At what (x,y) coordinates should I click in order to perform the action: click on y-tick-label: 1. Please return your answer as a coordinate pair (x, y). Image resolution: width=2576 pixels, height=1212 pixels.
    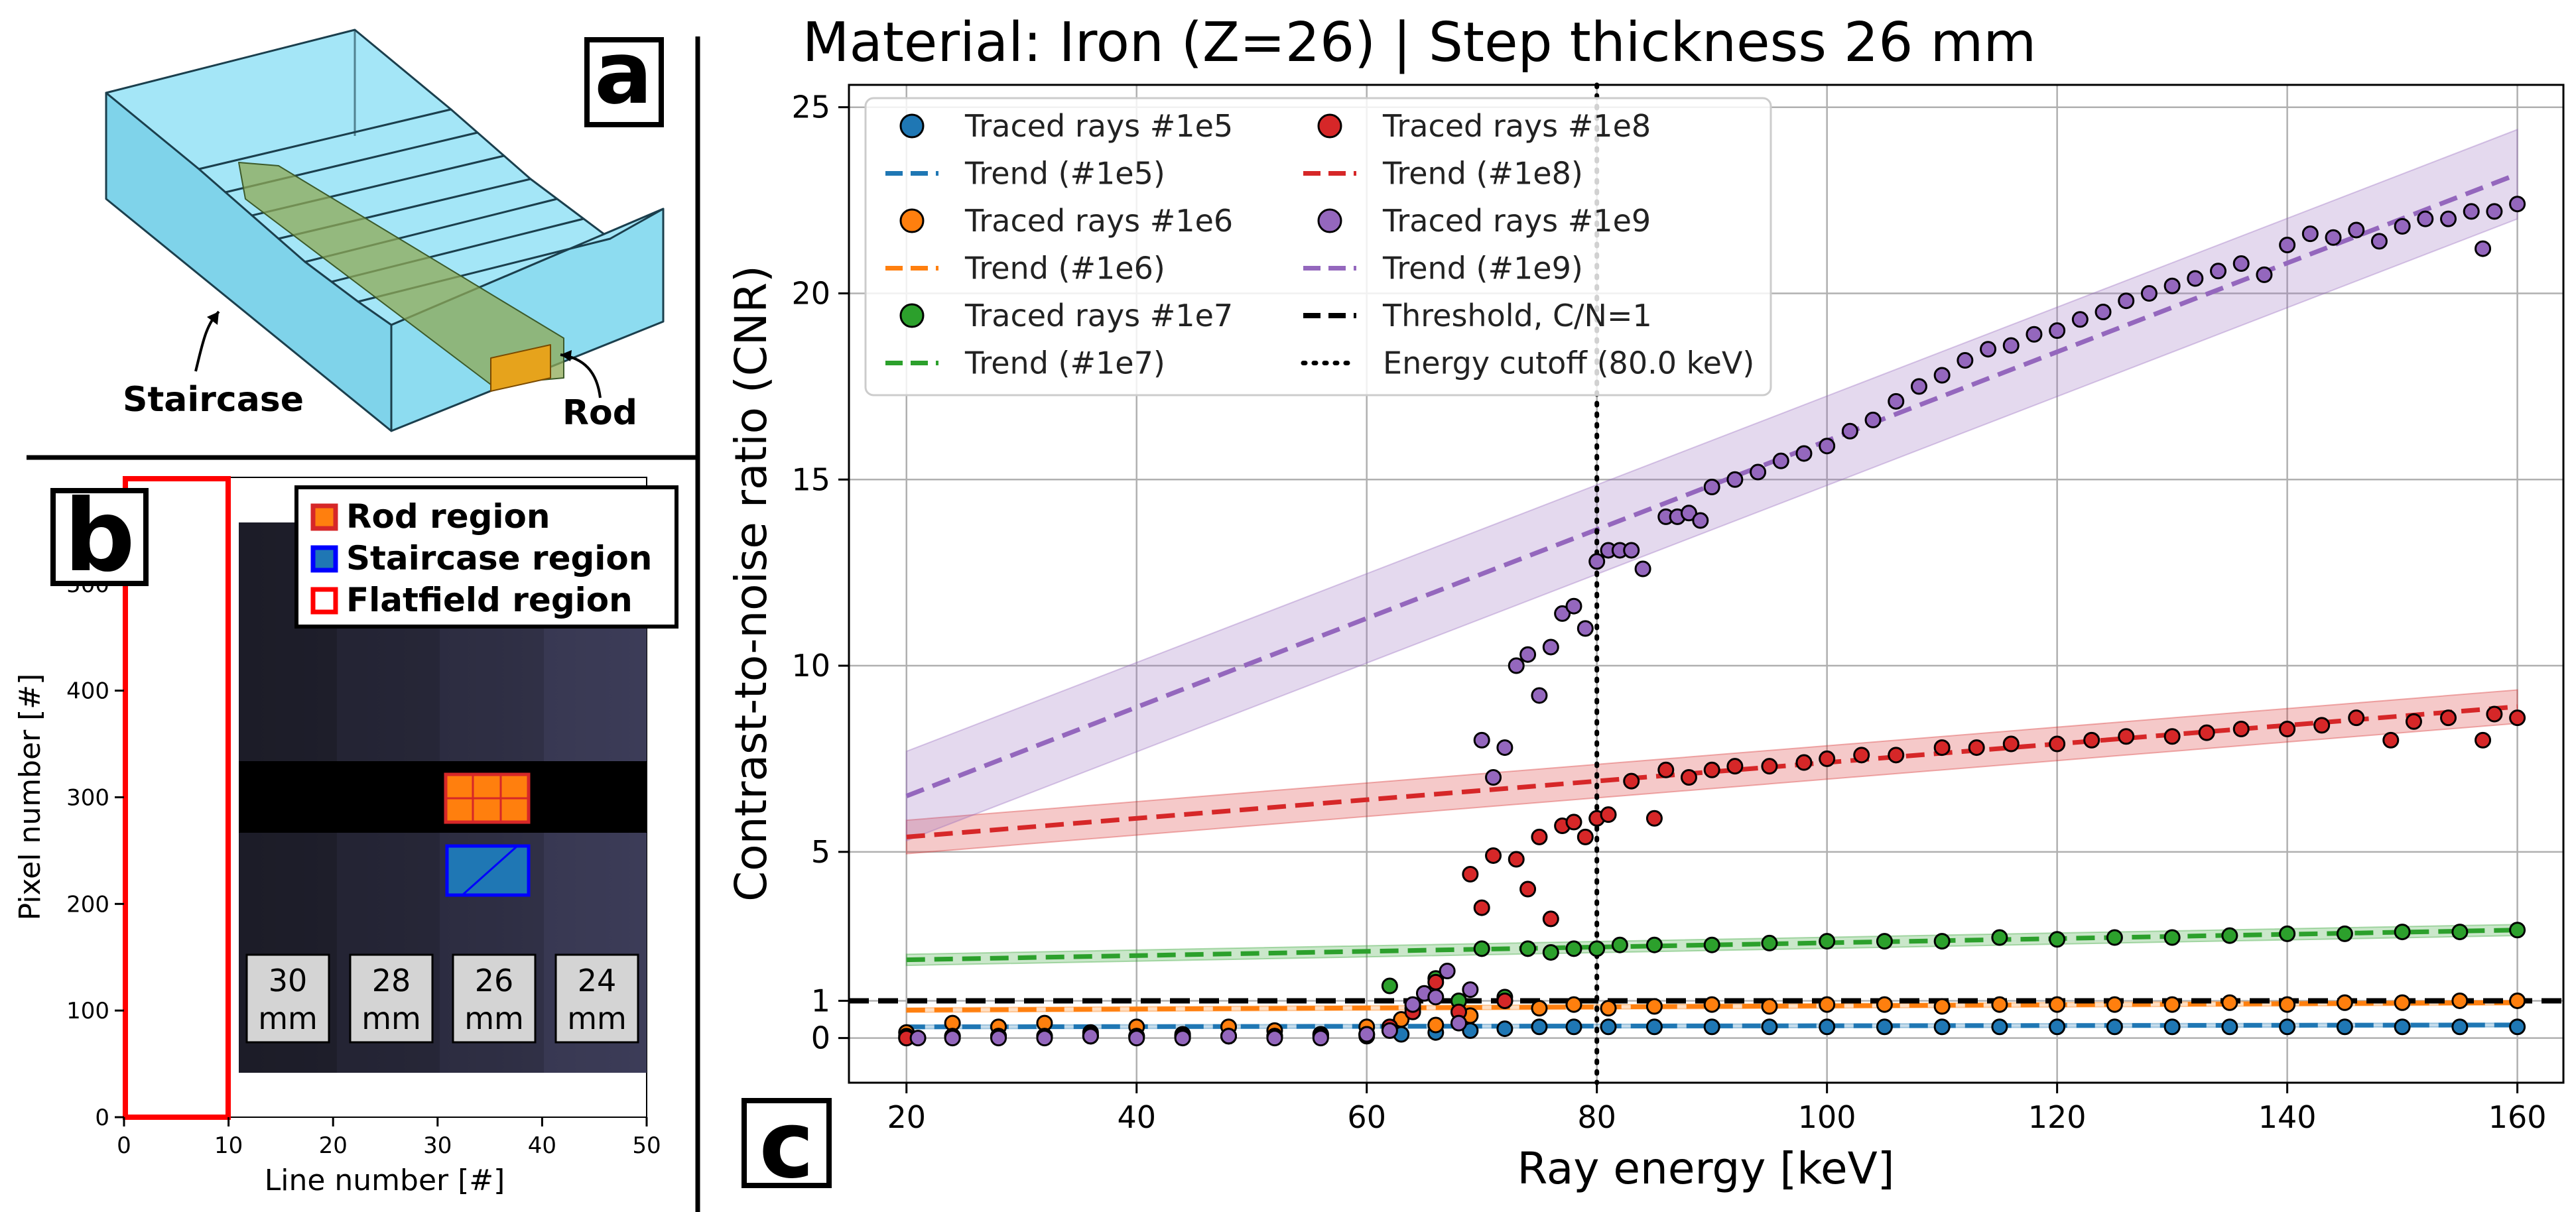
    Looking at the image, I should click on (821, 1000).